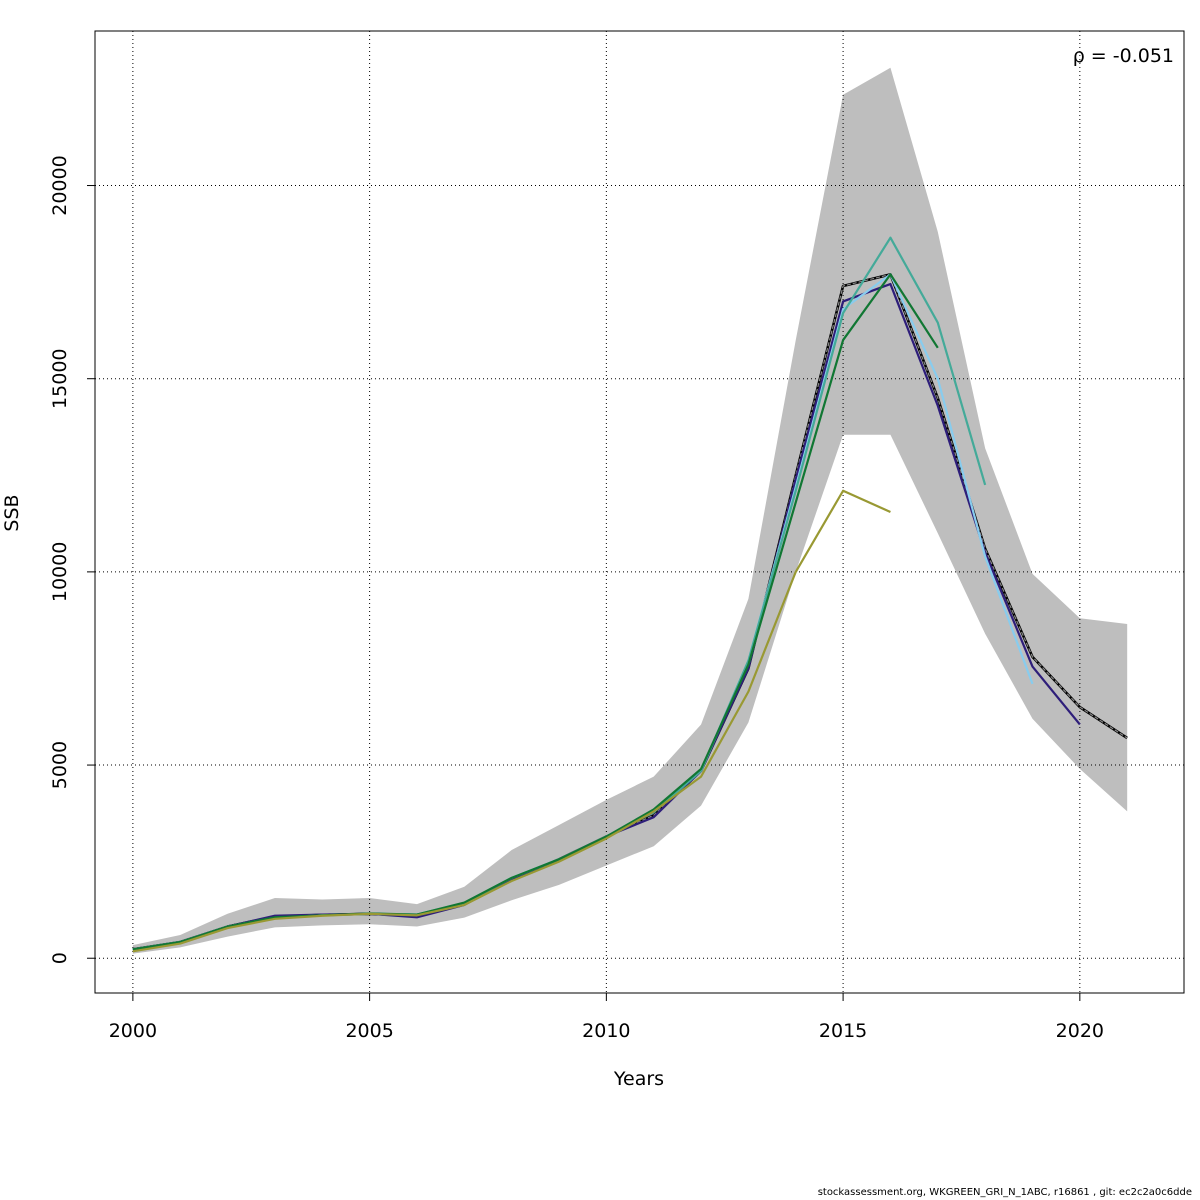 The height and width of the screenshot is (1200, 1200). I want to click on y-tick-label-5000: 5000, so click(60, 765).